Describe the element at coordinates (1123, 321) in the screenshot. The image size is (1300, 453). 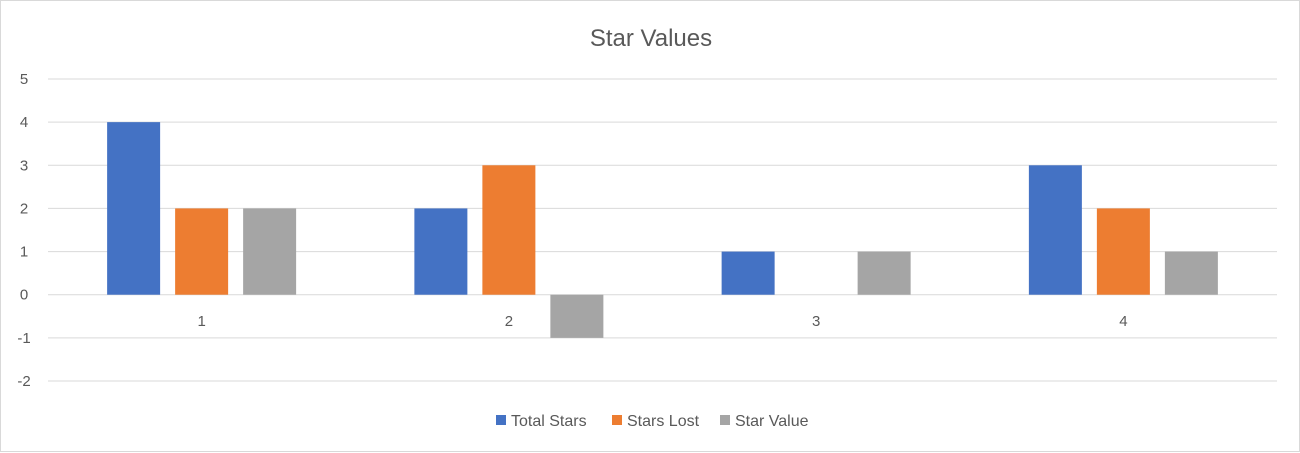
I see `x-tick-label: 4` at that location.